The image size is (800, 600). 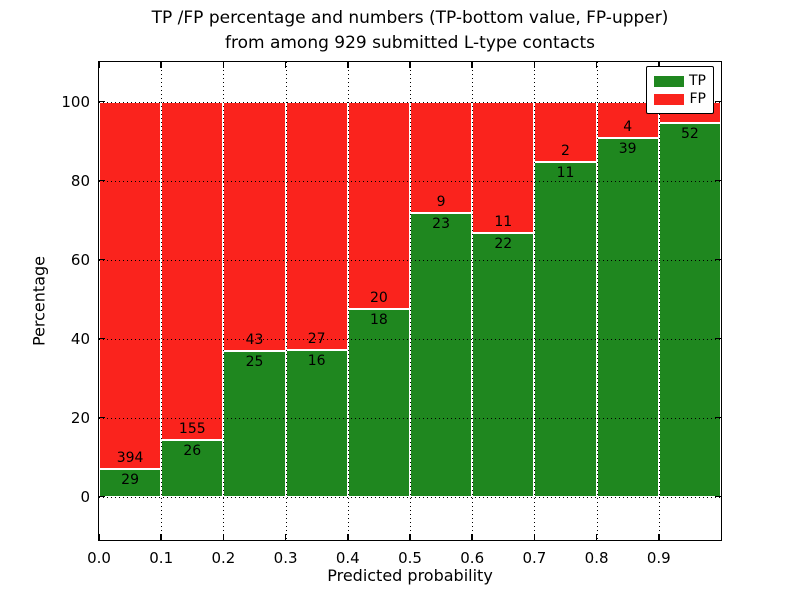 What do you see at coordinates (192, 450) in the screenshot?
I see `tp-count-label: 26` at bounding box center [192, 450].